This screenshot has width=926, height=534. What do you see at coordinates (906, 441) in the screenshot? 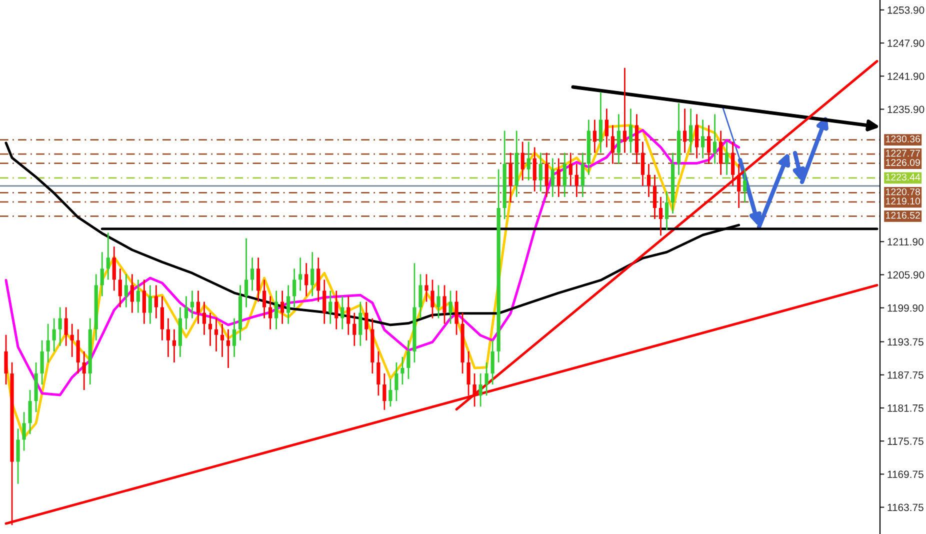
I see `y-tick-label: 1175.75` at bounding box center [906, 441].